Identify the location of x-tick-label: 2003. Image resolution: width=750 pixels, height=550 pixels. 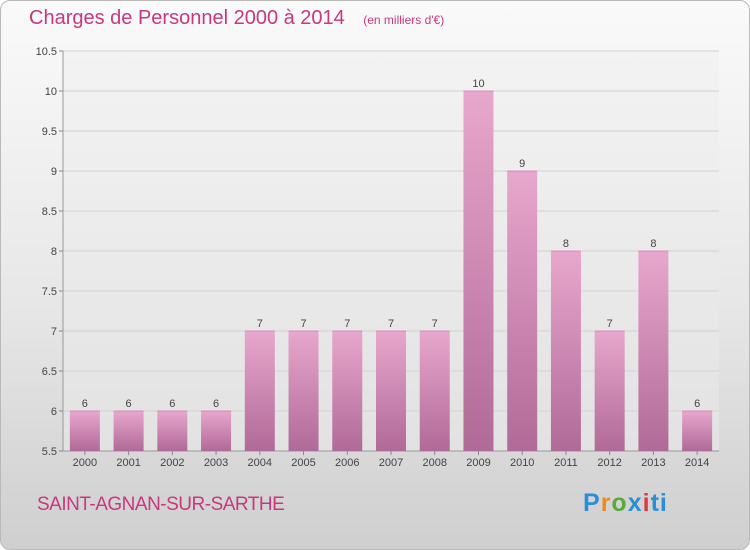
(216, 463).